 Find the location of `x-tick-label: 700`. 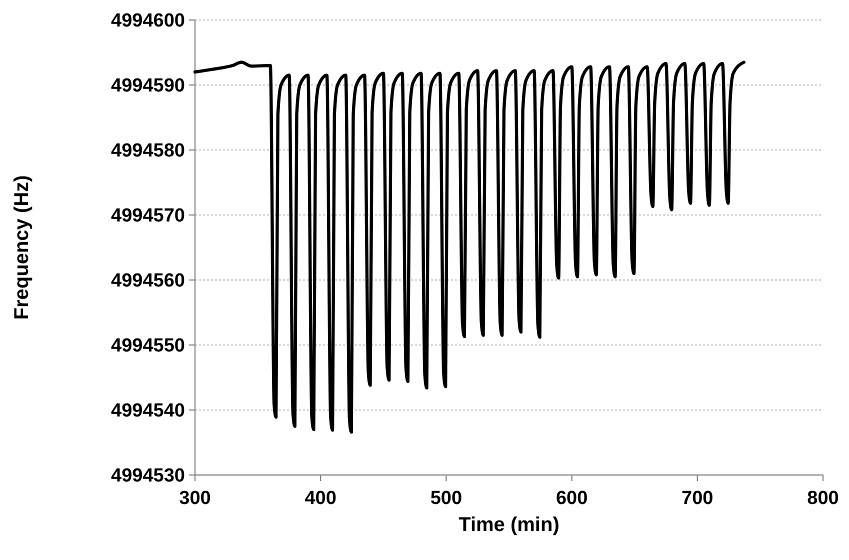

x-tick-label: 700 is located at coordinates (698, 498).